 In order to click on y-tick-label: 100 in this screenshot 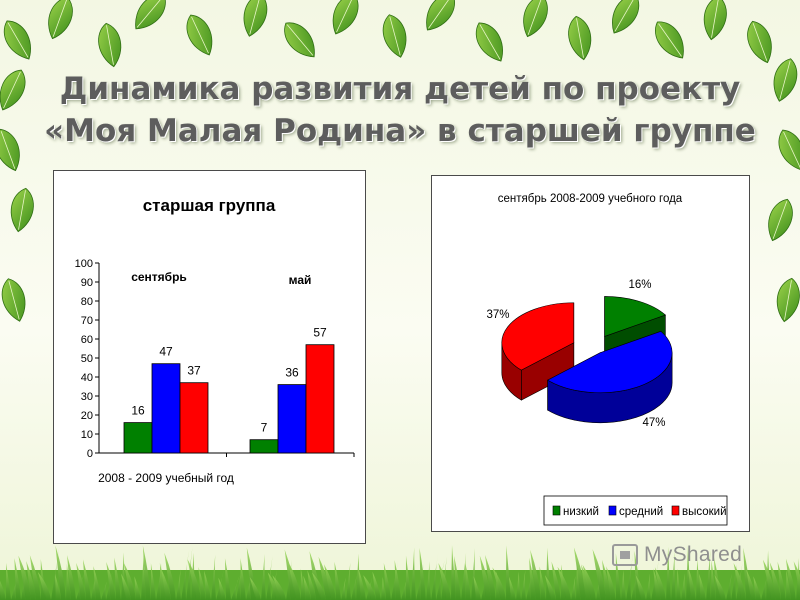, I will do `click(84, 264)`.